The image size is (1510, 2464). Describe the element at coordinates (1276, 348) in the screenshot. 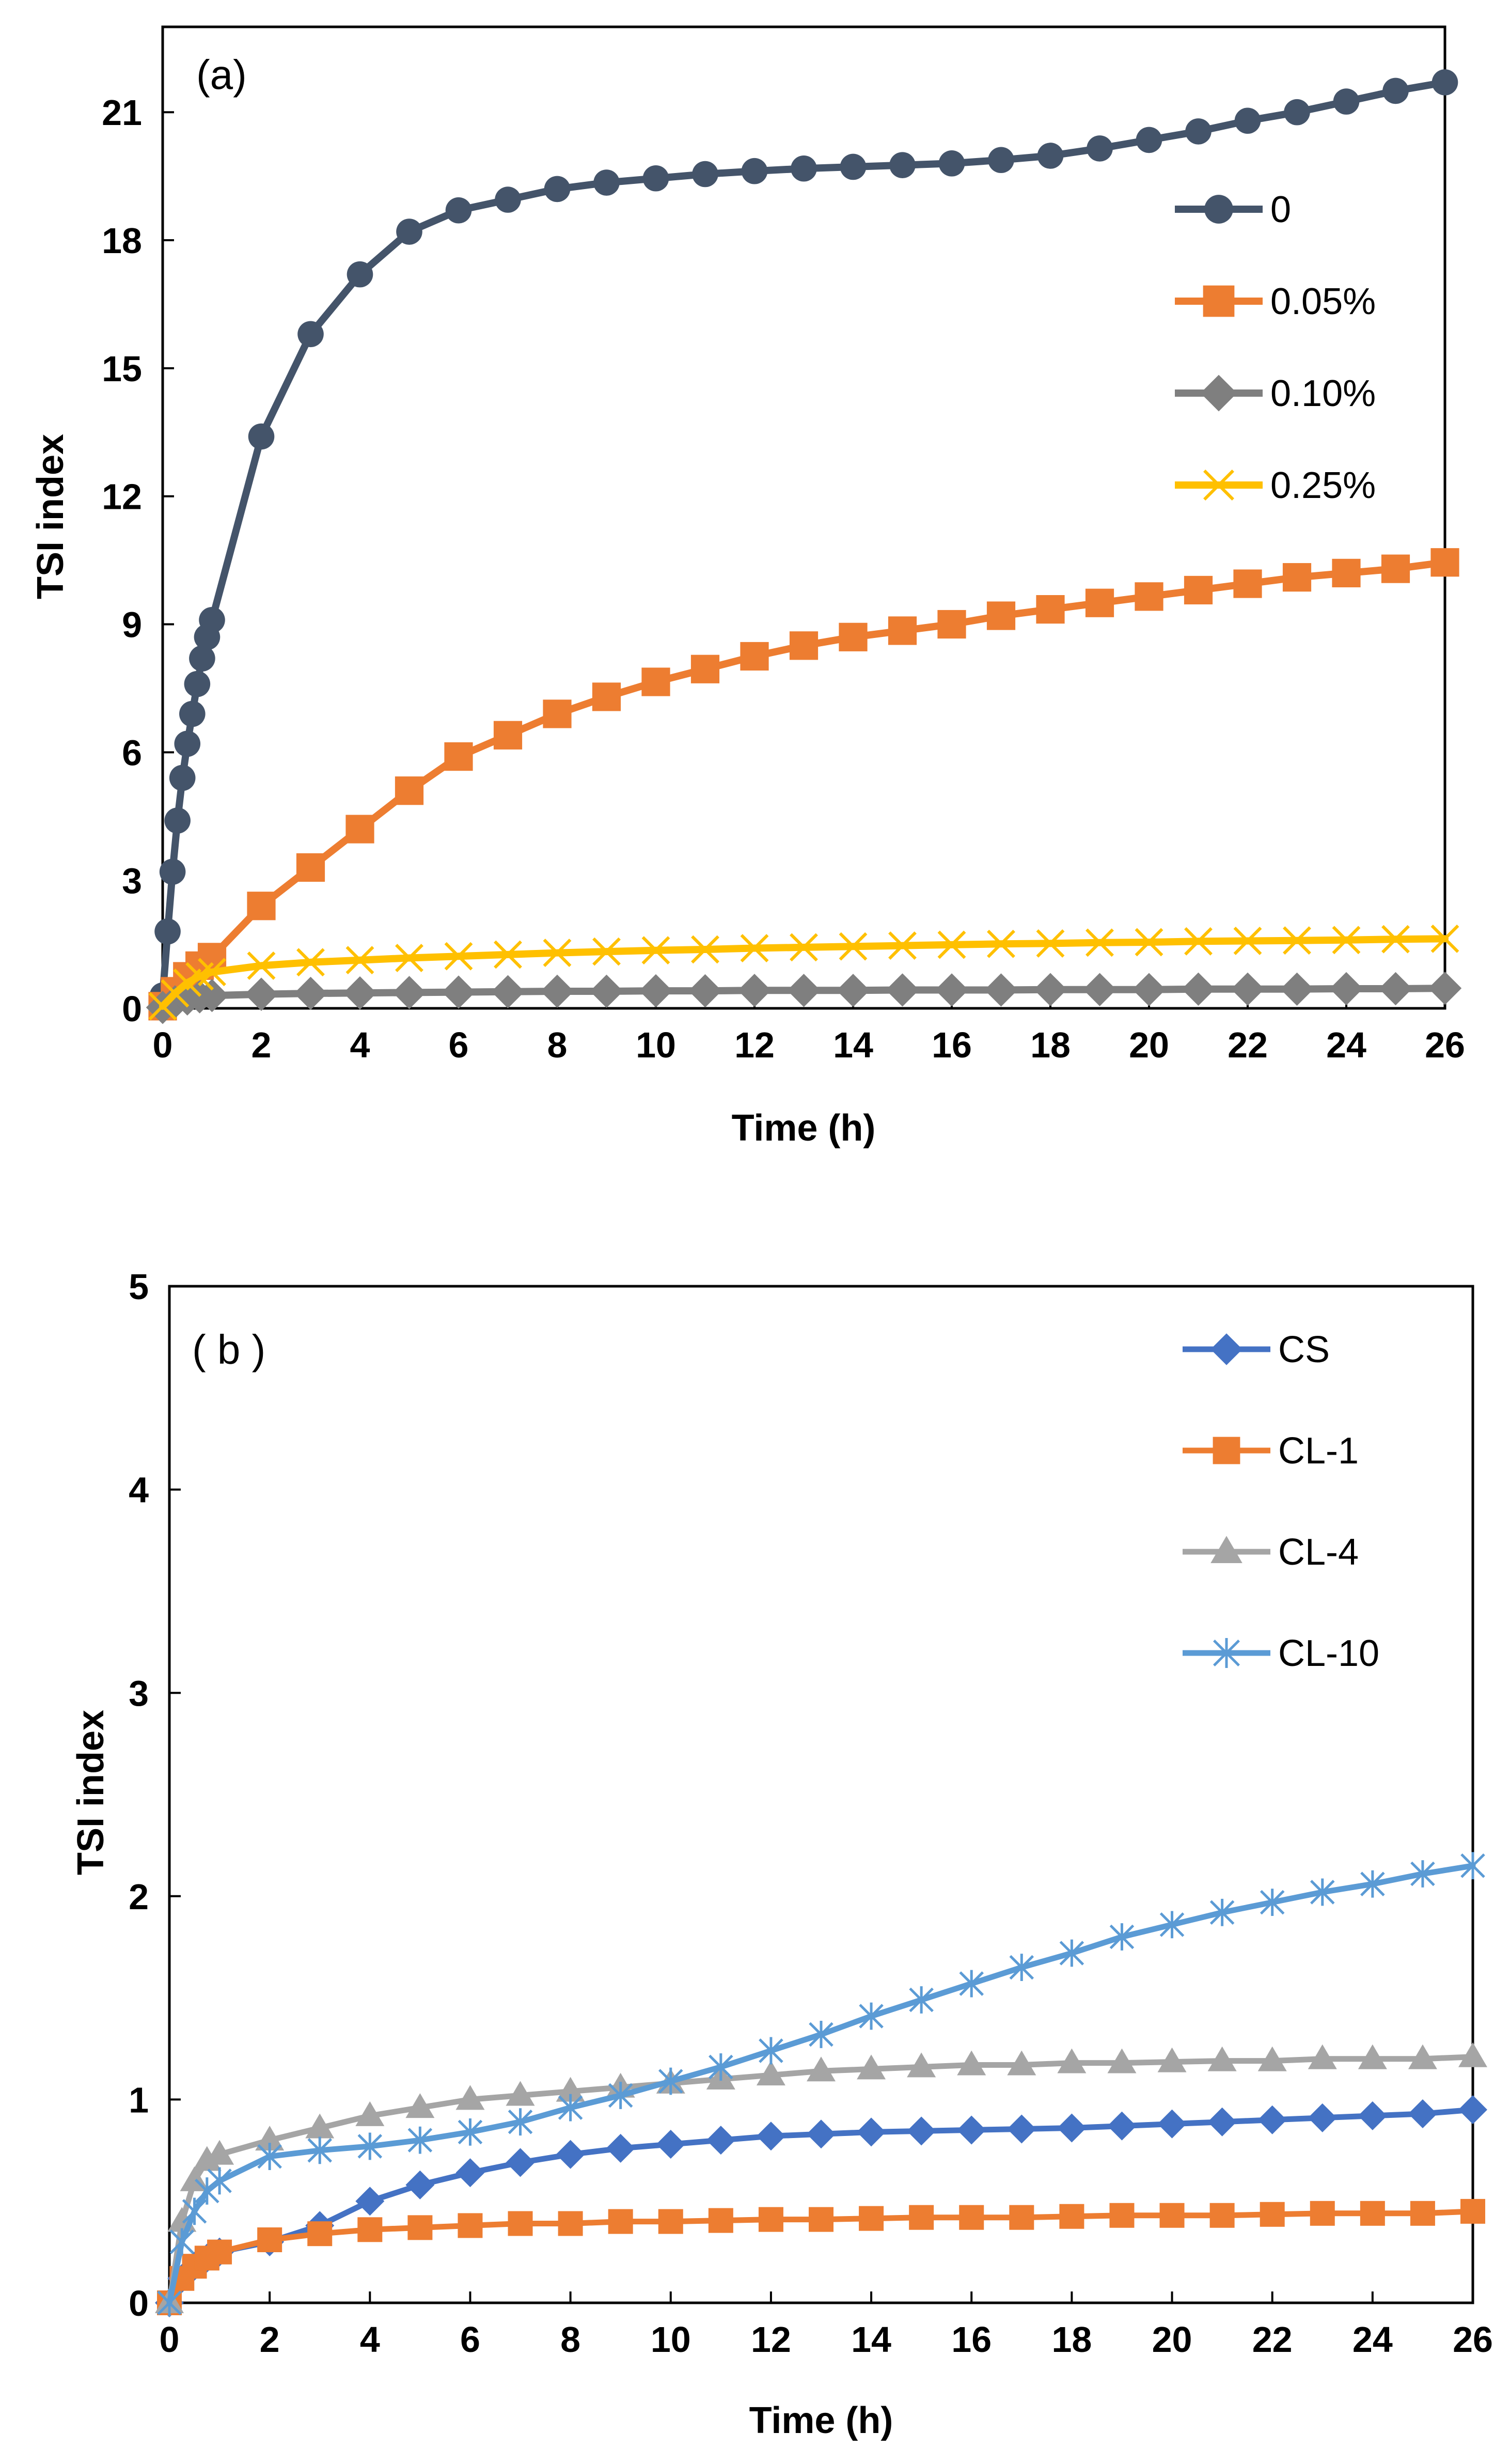

I see `legend-a: 0 0.05% 0.10% 0.25%` at that location.